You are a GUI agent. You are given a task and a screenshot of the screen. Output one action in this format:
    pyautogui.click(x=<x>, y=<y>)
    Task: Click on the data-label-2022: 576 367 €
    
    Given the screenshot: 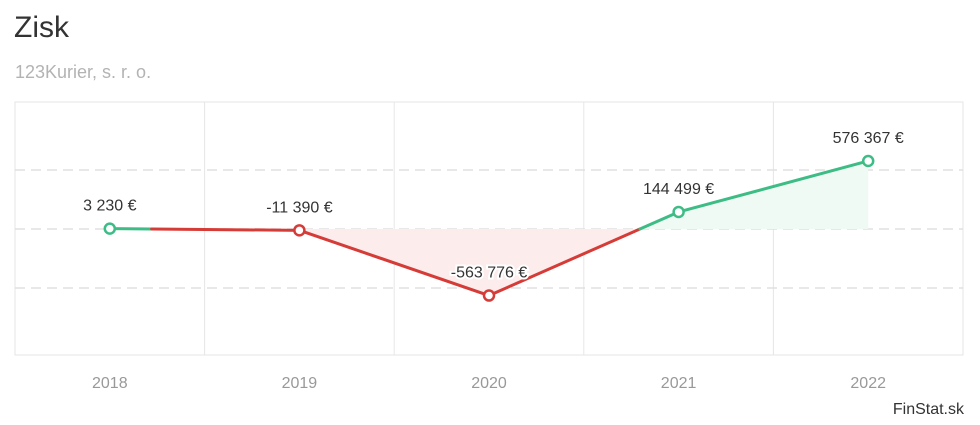 What is the action you would take?
    pyautogui.click(x=868, y=138)
    